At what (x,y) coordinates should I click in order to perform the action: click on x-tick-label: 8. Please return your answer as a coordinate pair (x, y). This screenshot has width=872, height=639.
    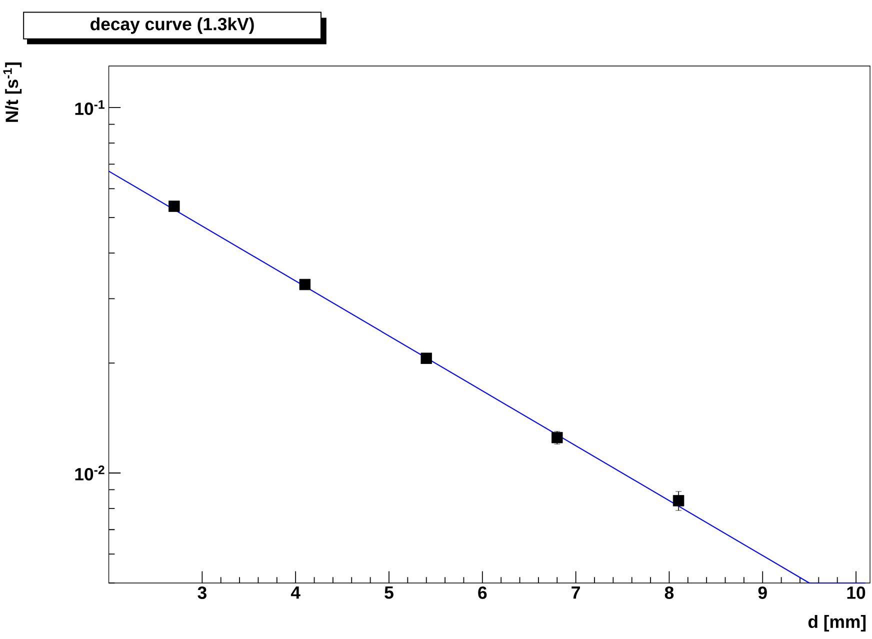
    Looking at the image, I should click on (669, 592).